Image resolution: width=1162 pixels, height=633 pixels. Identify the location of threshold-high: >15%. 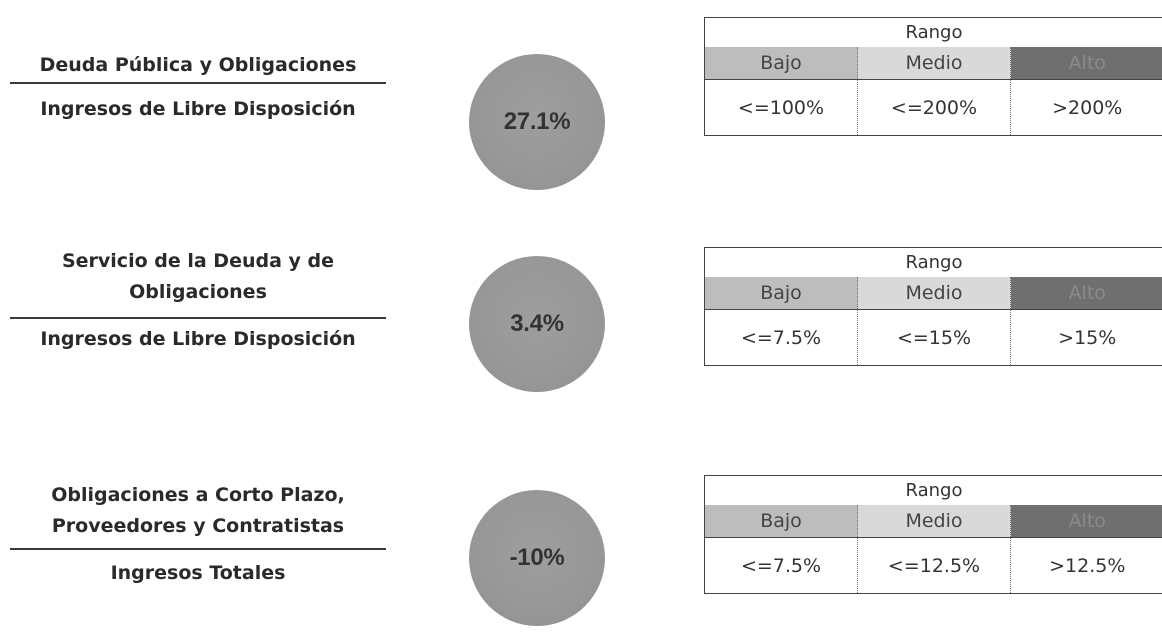
(1086, 337).